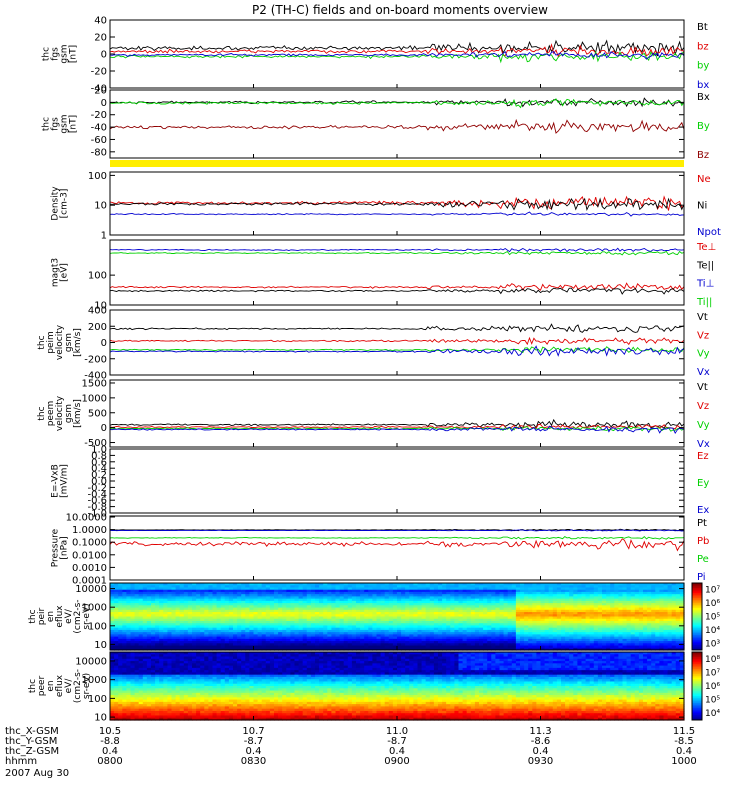  I want to click on y-tick-label: 40, so click(100, 21).